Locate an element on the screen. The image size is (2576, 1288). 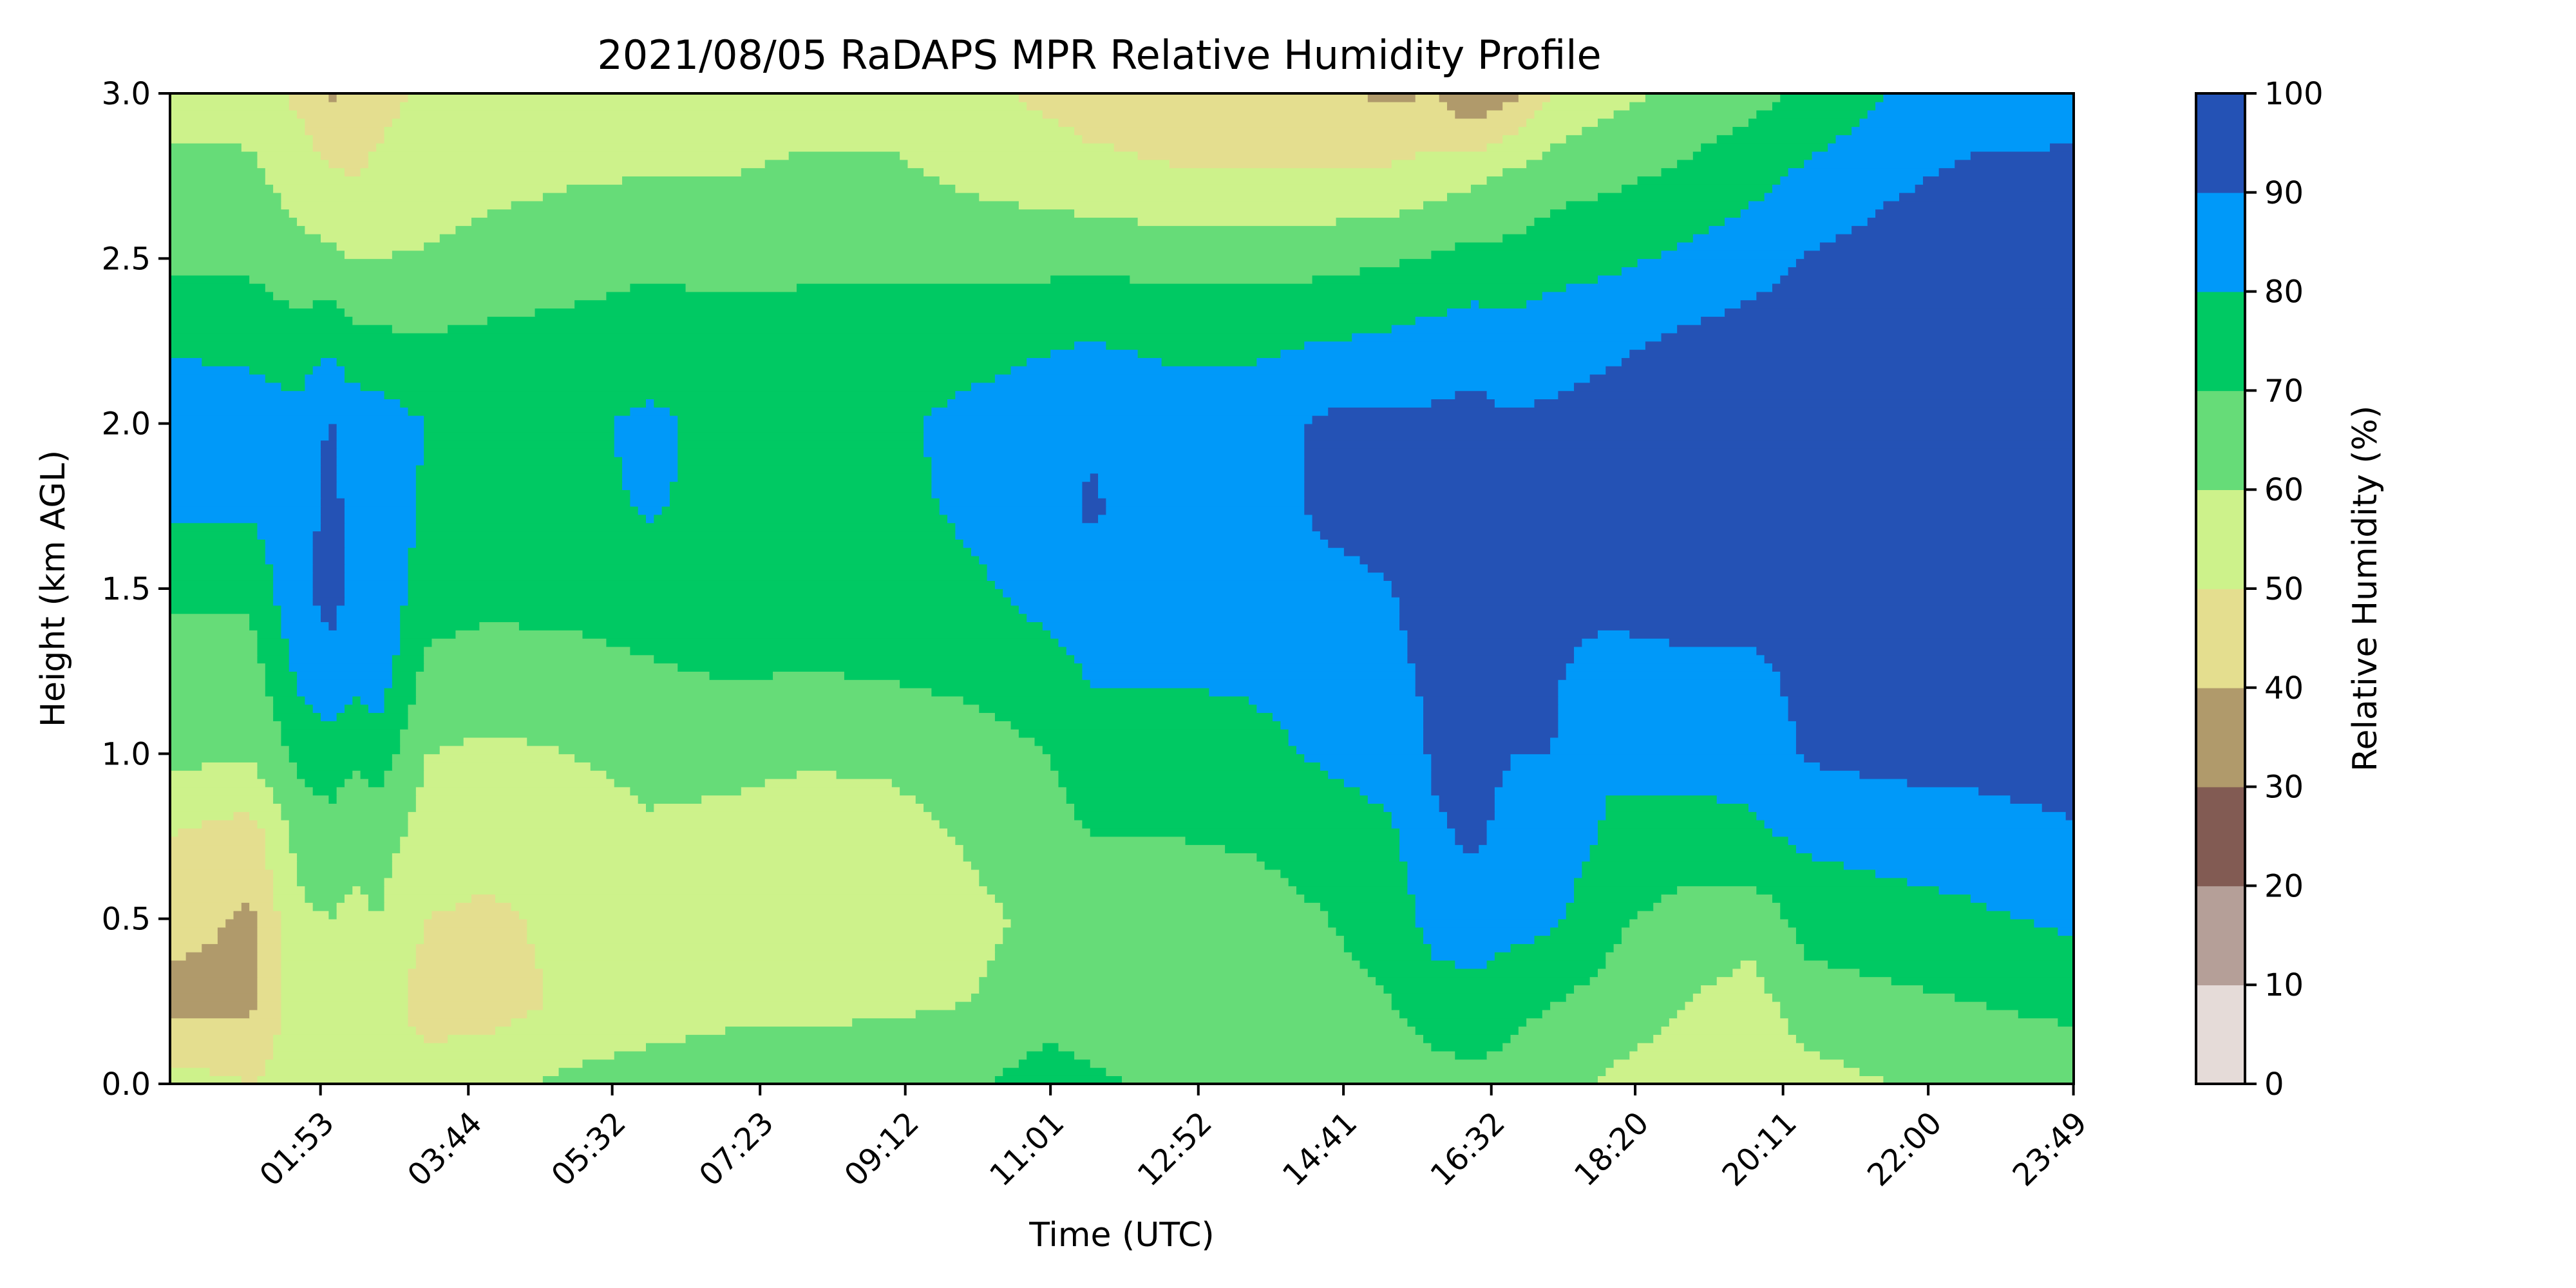
colorbar-band is located at coordinates (2220, 242).